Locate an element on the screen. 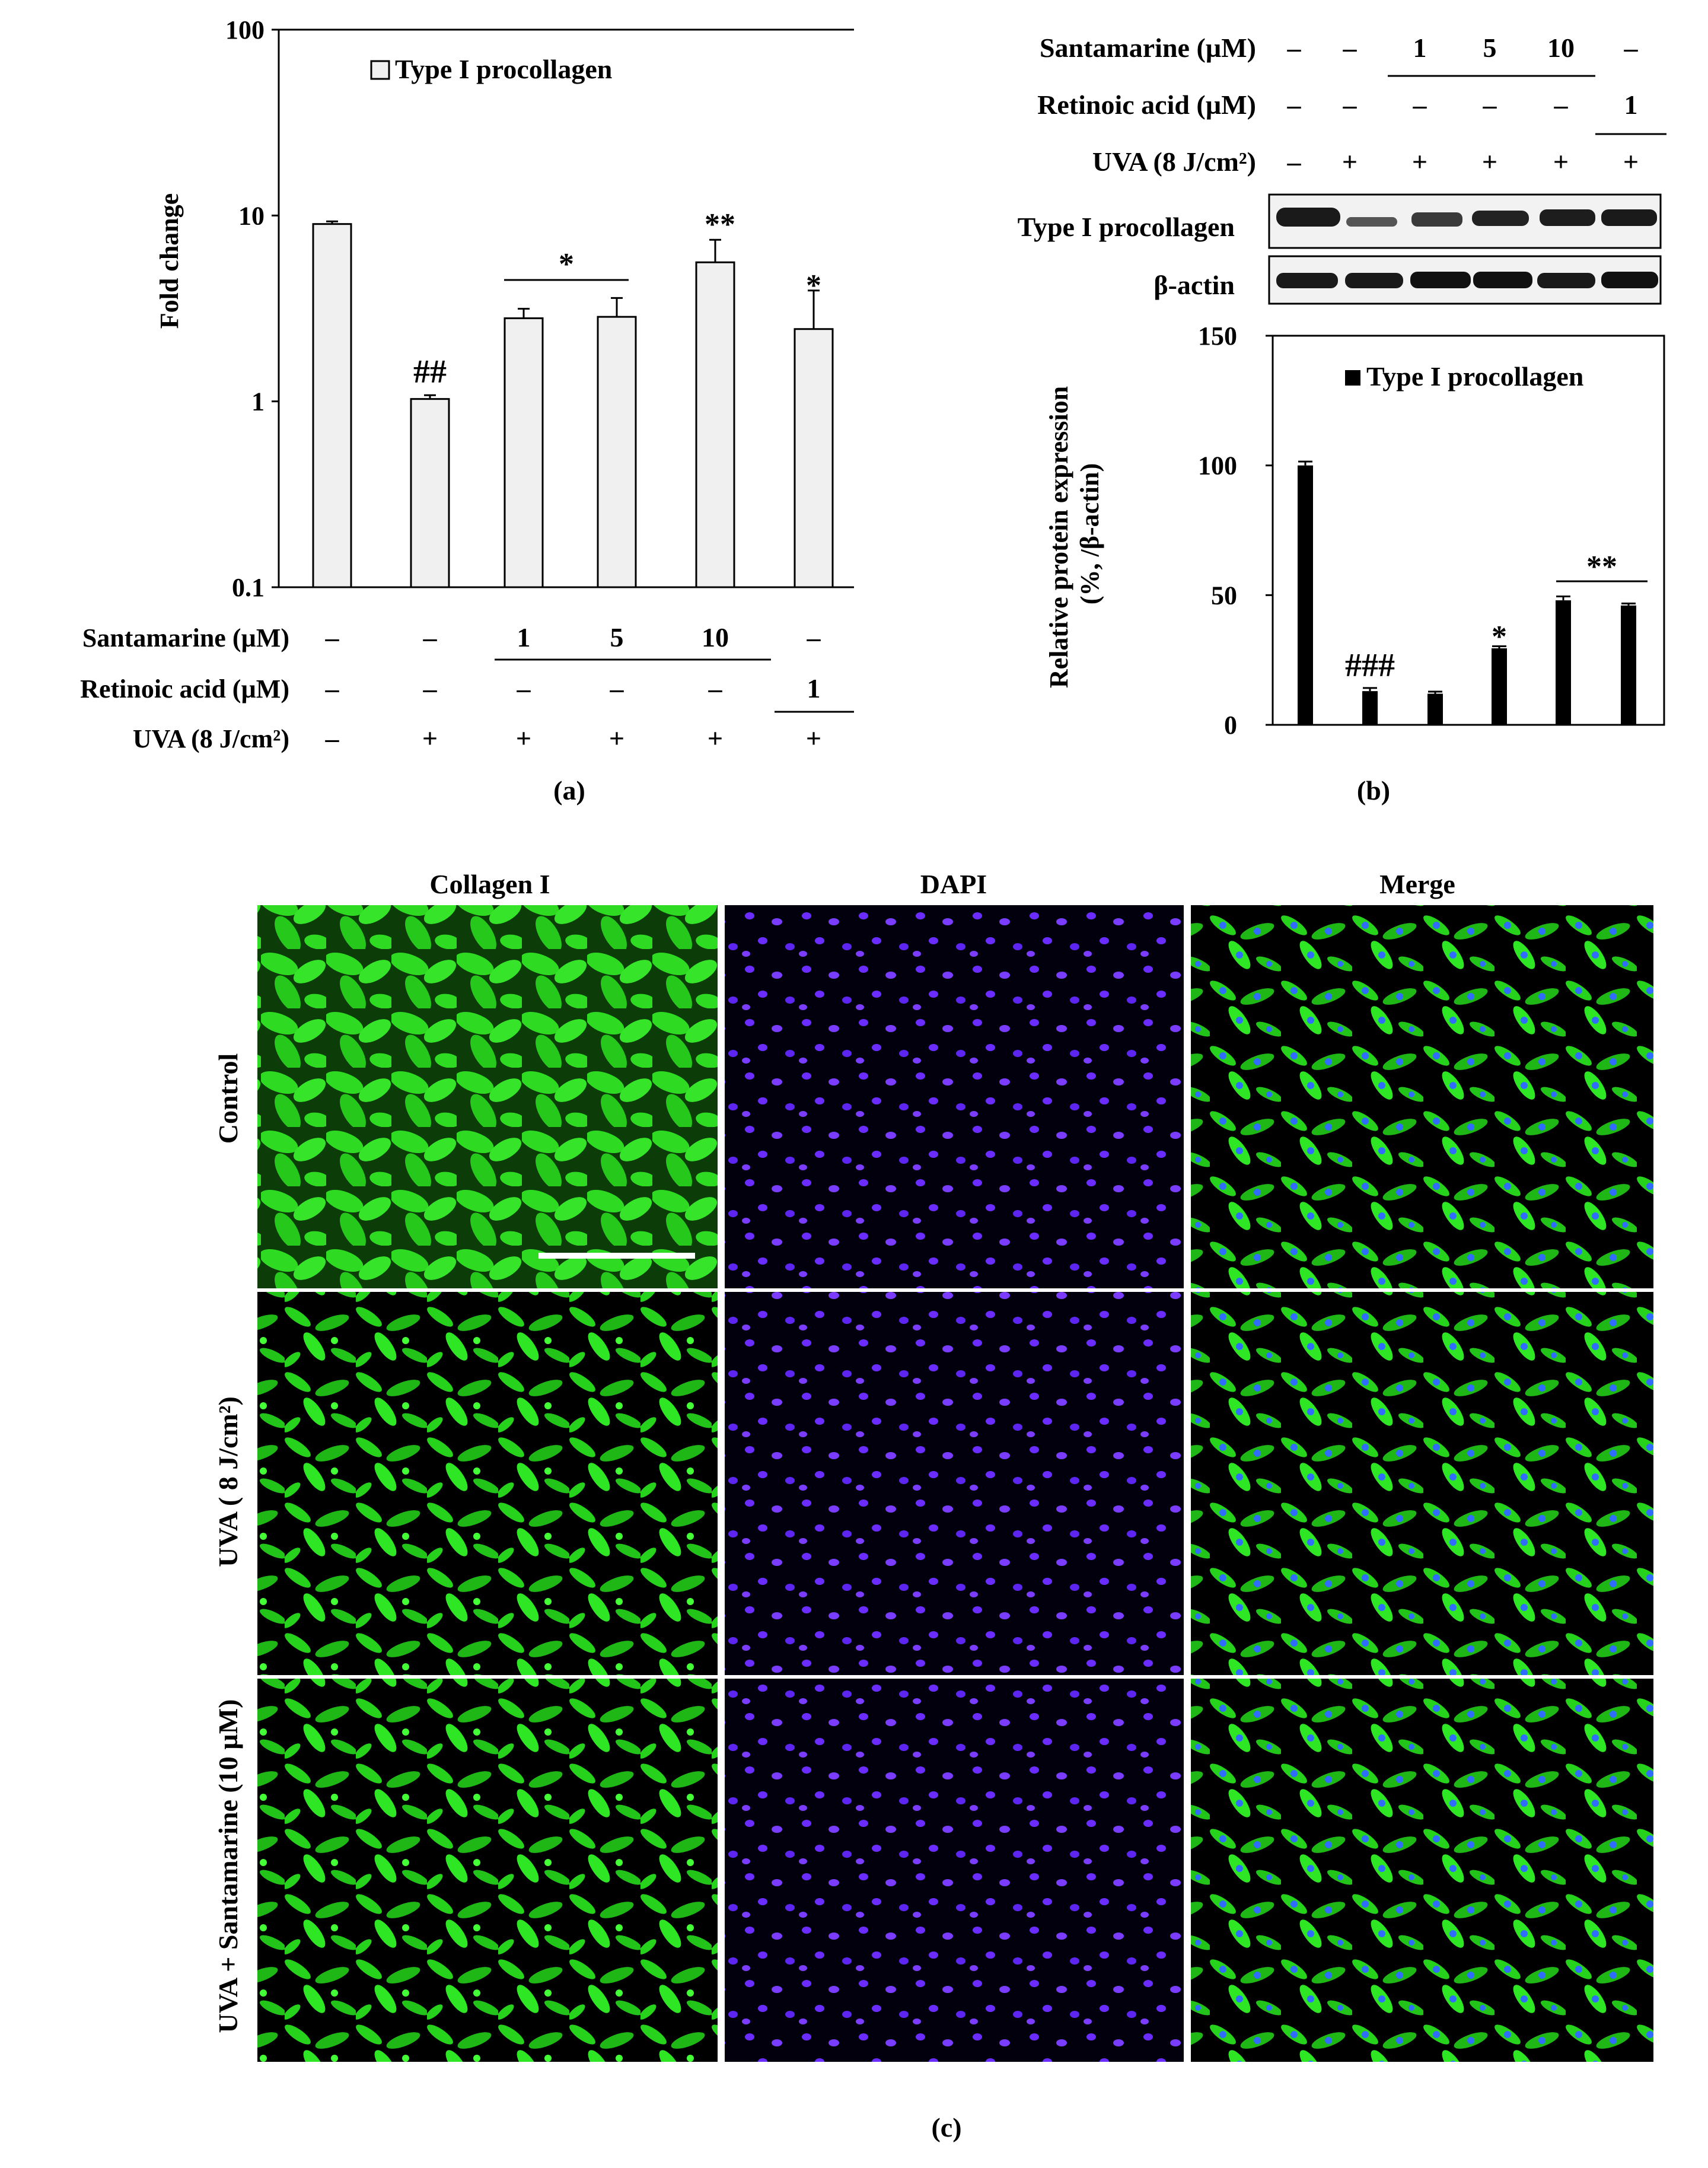 This screenshot has height=2168, width=1708. blot-label-beta-actin: β-actin is located at coordinates (1194, 285).